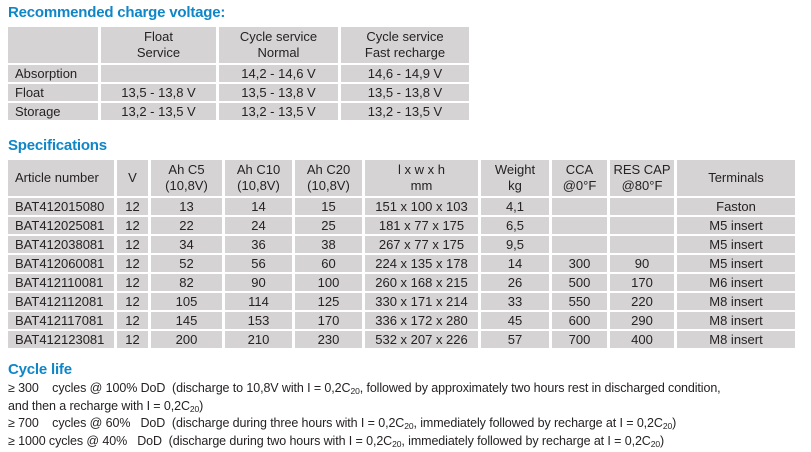  What do you see at coordinates (736, 206) in the screenshot?
I see `table-cell: Faston` at bounding box center [736, 206].